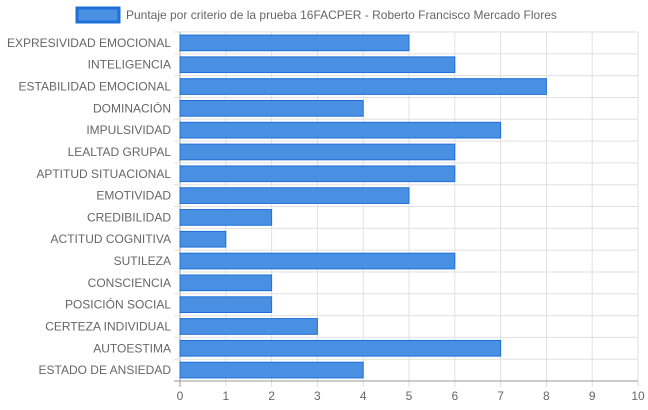  Describe the element at coordinates (225, 396) in the screenshot. I see `x-tick-label: 1` at that location.